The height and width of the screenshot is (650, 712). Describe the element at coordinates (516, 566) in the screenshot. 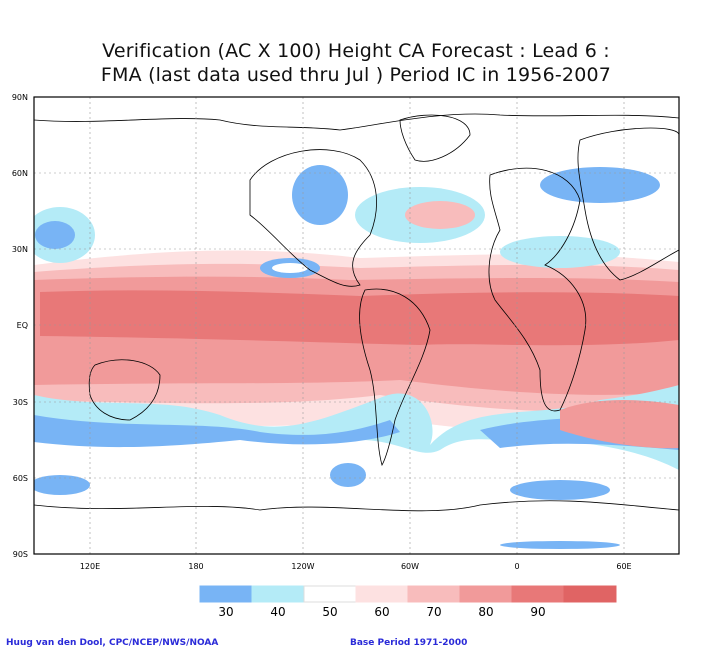

I see `lon-label-0: 0` at that location.